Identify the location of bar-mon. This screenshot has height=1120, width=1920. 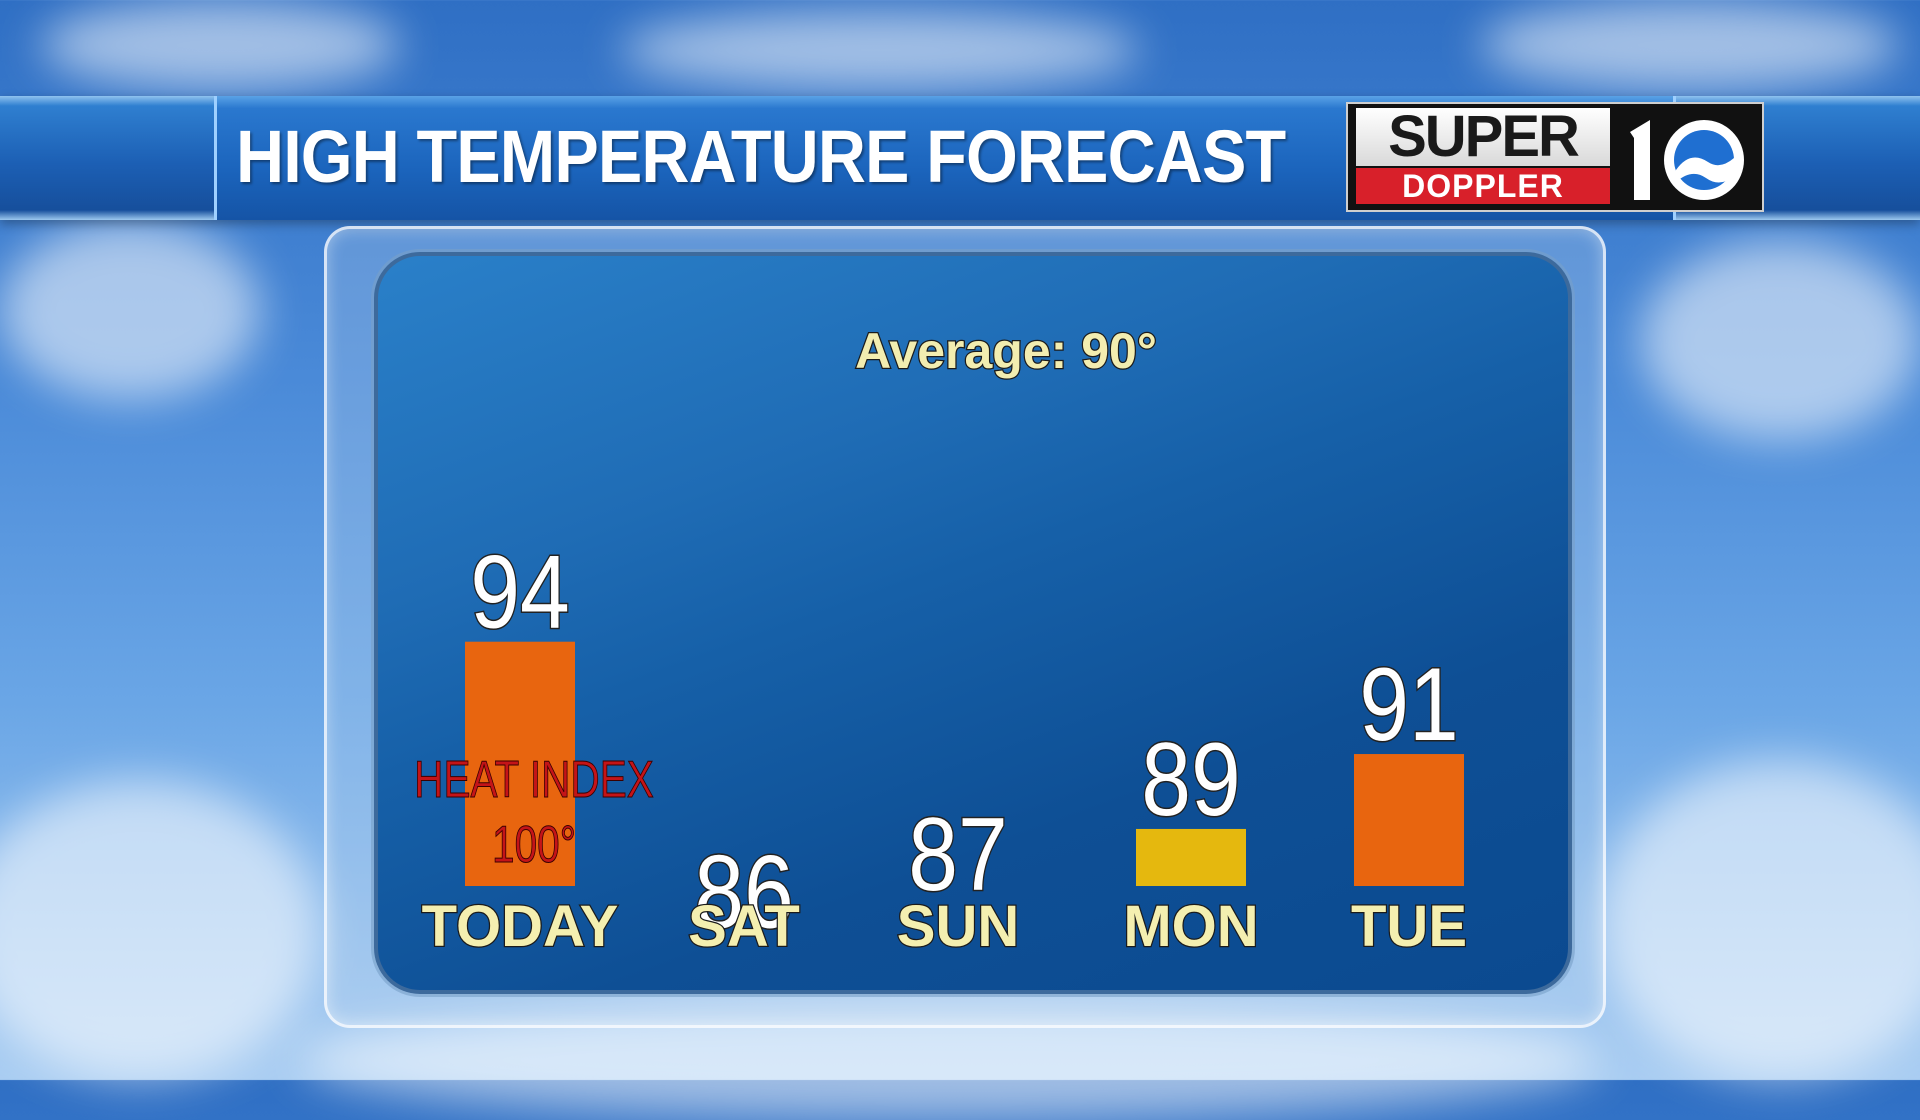
(1191, 857).